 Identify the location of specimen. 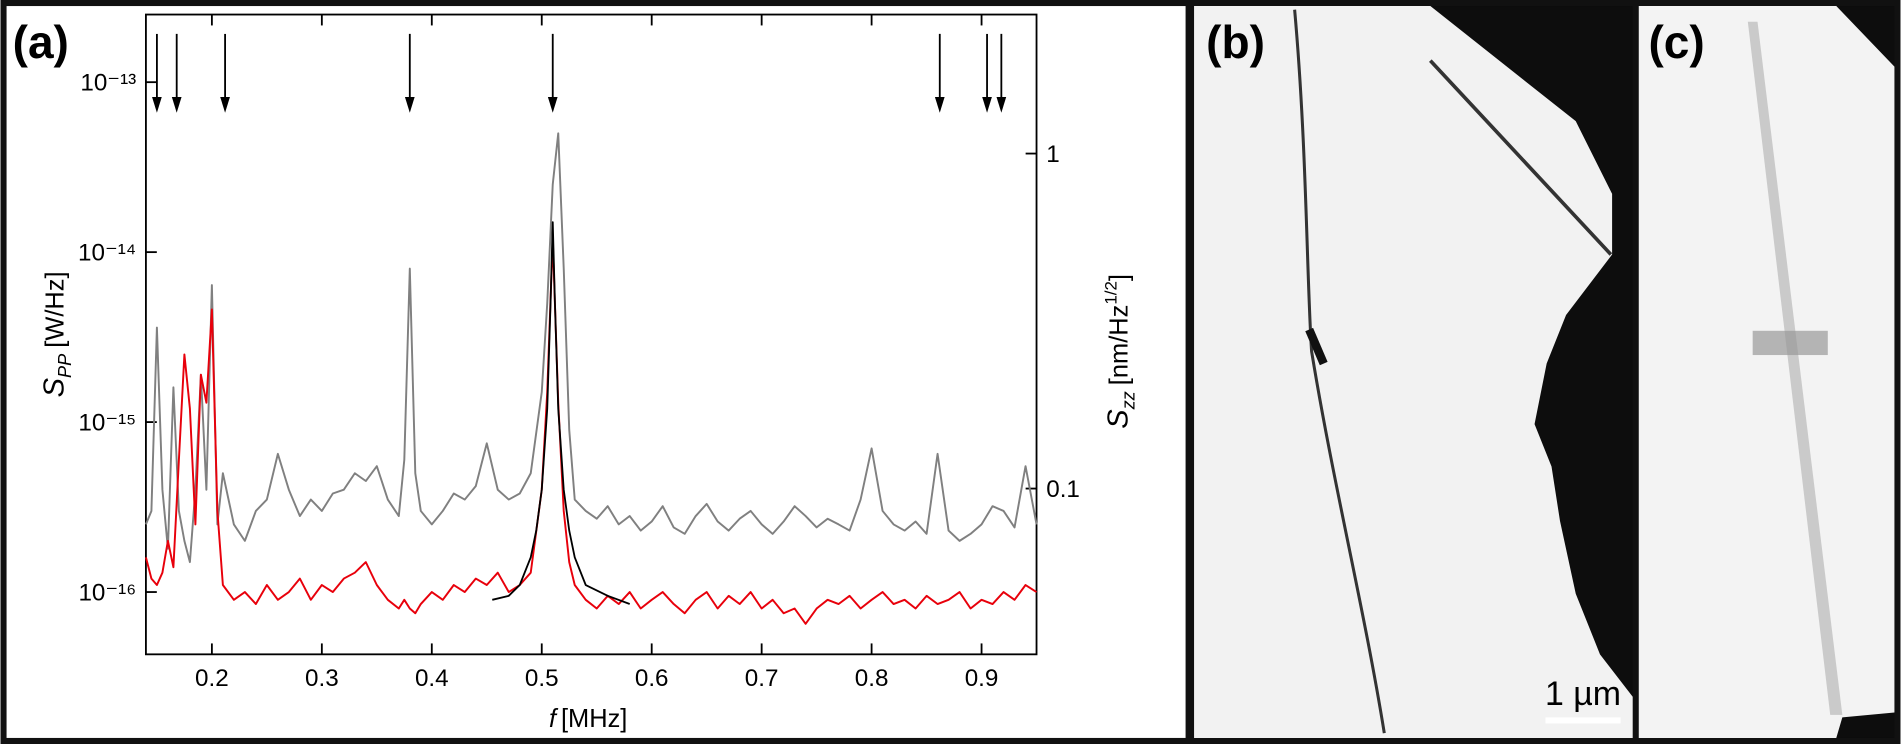
(1766, 372).